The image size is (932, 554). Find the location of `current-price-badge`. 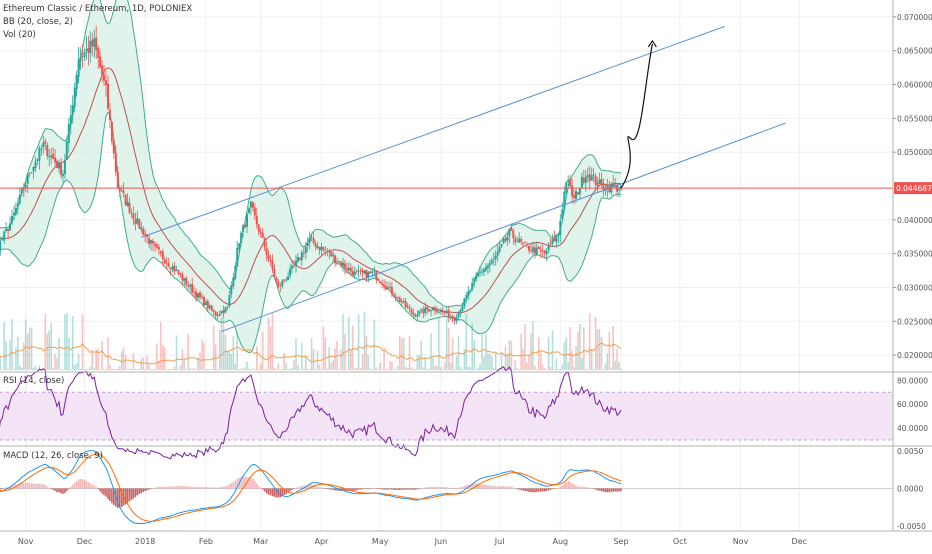

current-price-badge is located at coordinates (913, 188).